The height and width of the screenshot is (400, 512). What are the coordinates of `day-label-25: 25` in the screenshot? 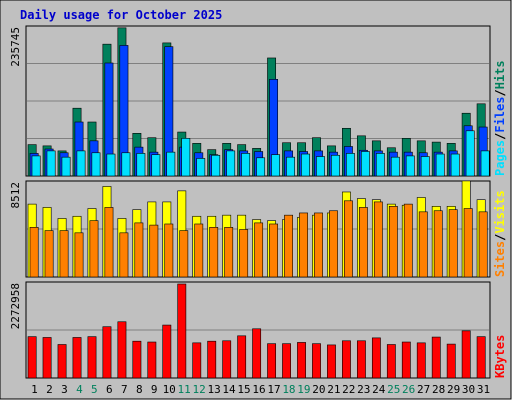 It's located at (393, 389).